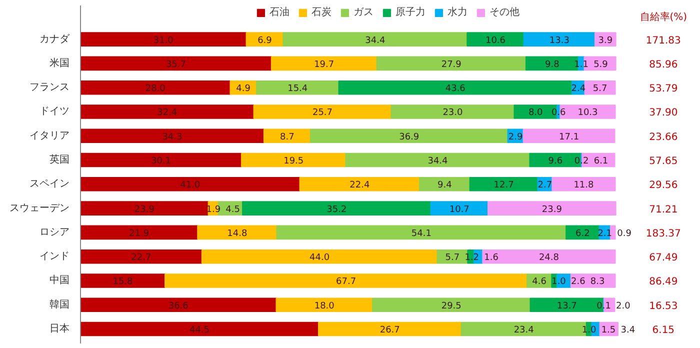 The height and width of the screenshot is (348, 700). What do you see at coordinates (458, 12) in the screenshot?
I see `legend-label: 水力` at bounding box center [458, 12].